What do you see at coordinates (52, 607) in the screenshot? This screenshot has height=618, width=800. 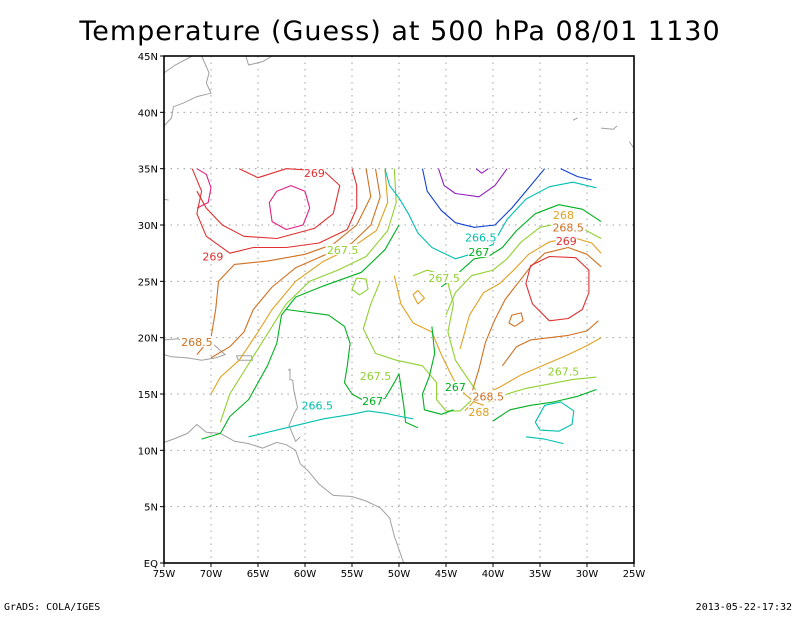 I see `software-credit: GrADS: COLA/IGES` at bounding box center [52, 607].